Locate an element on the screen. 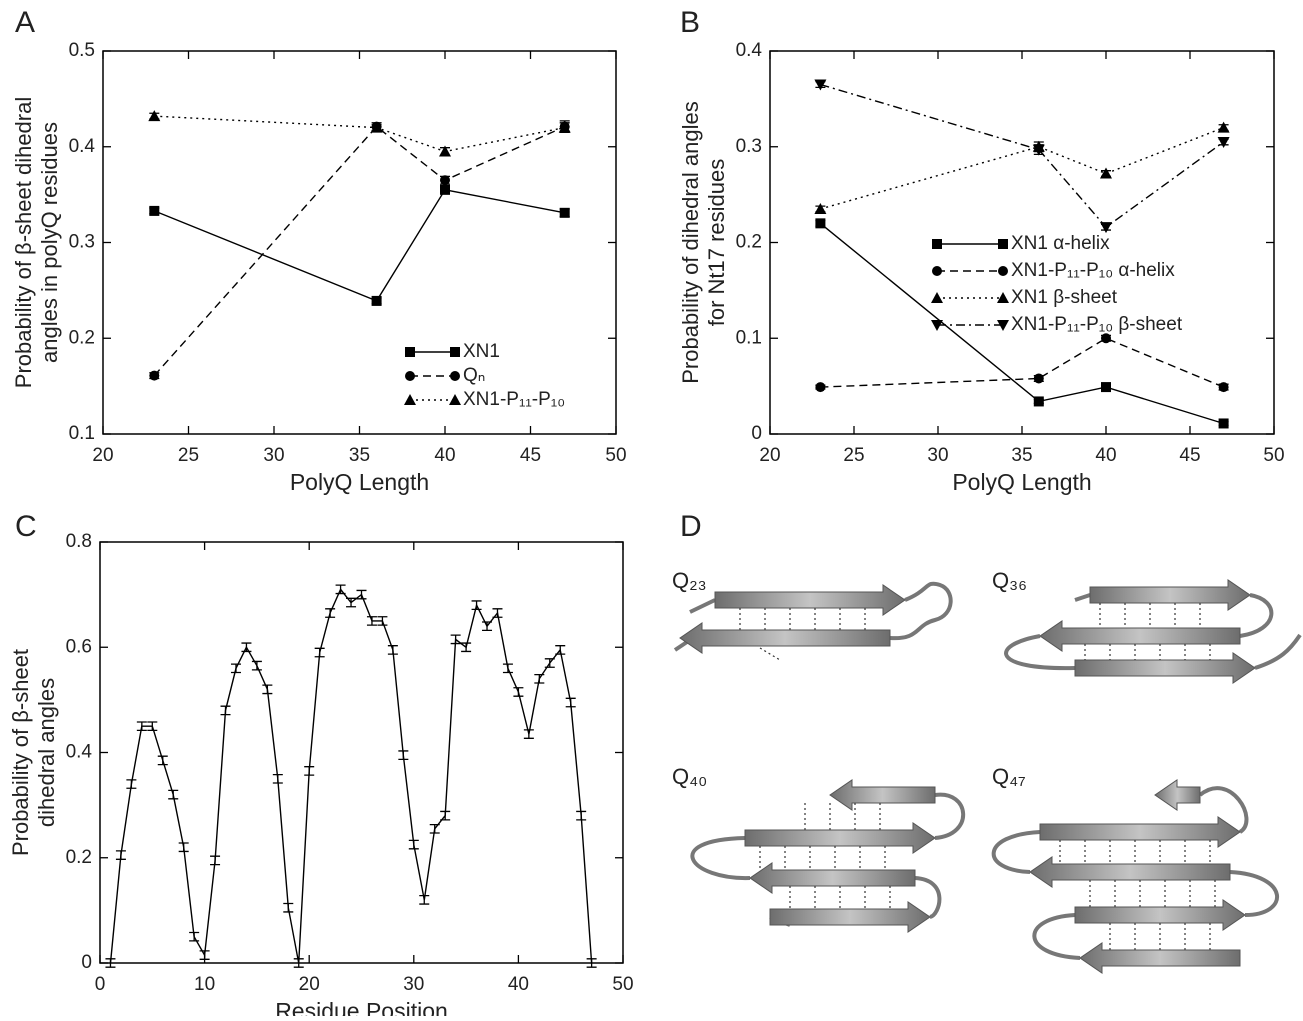  y-tick-label: 0.2 is located at coordinates (79, 857).